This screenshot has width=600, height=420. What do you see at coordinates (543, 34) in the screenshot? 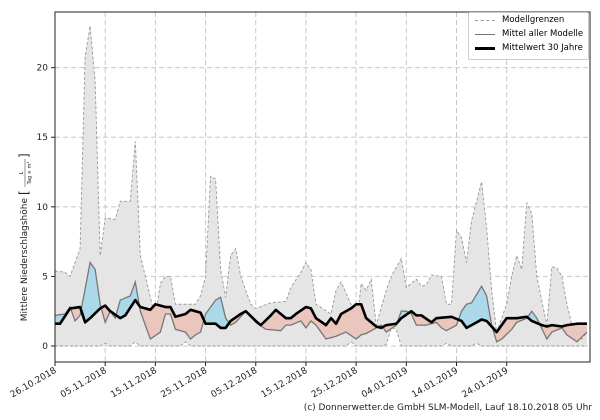
I see `legend-label: Mittel aller Modelle` at bounding box center [543, 34].